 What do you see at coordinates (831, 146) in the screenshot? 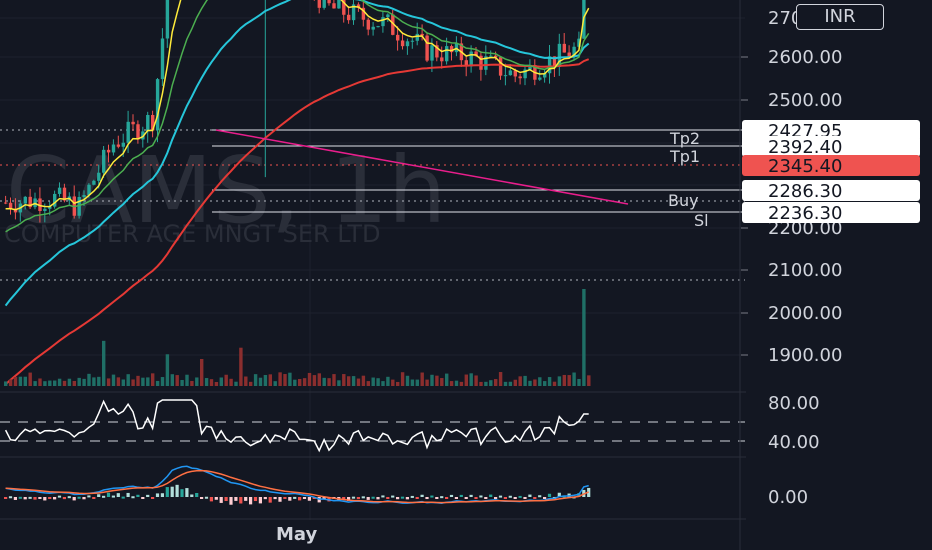
I see `level-value-tag` at bounding box center [831, 146].